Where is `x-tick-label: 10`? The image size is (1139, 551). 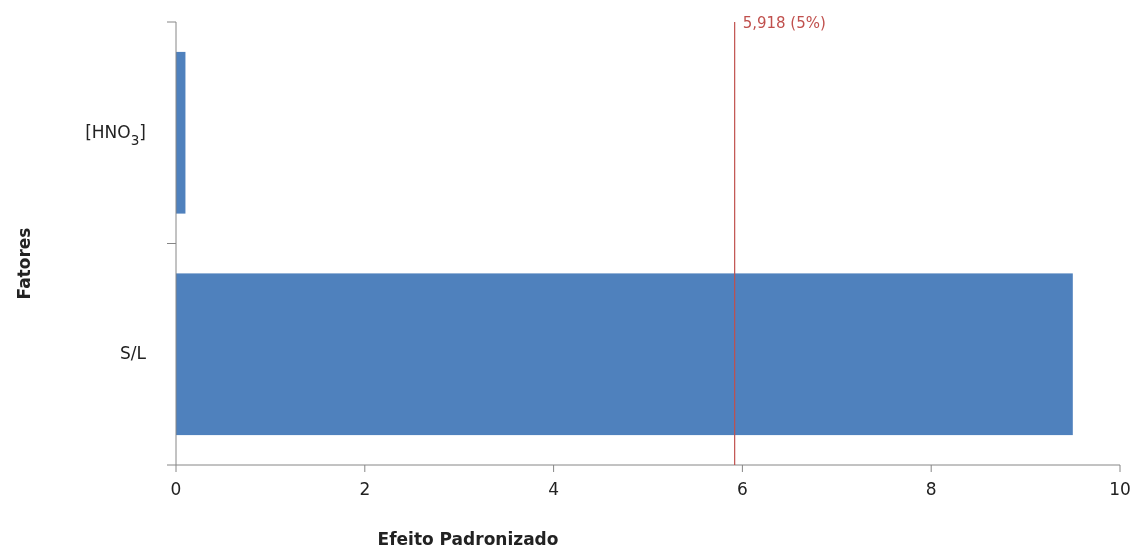
x-tick-label: 10 is located at coordinates (1120, 489).